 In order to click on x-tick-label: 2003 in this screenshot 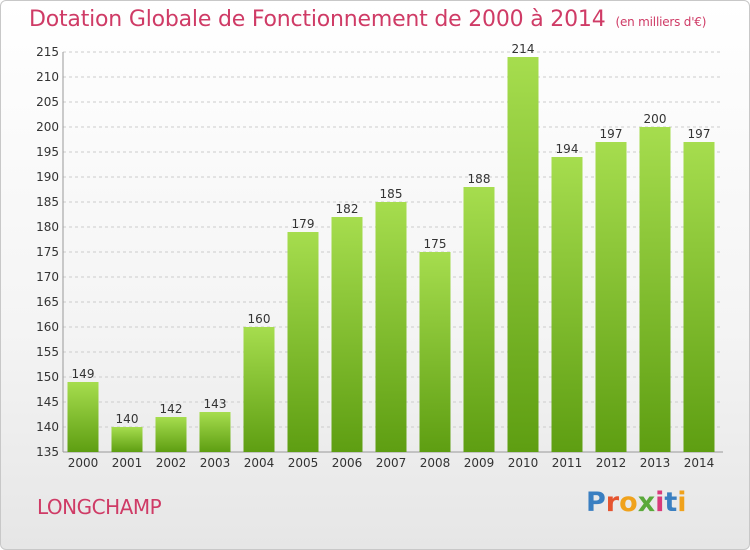, I will do `click(215, 463)`.